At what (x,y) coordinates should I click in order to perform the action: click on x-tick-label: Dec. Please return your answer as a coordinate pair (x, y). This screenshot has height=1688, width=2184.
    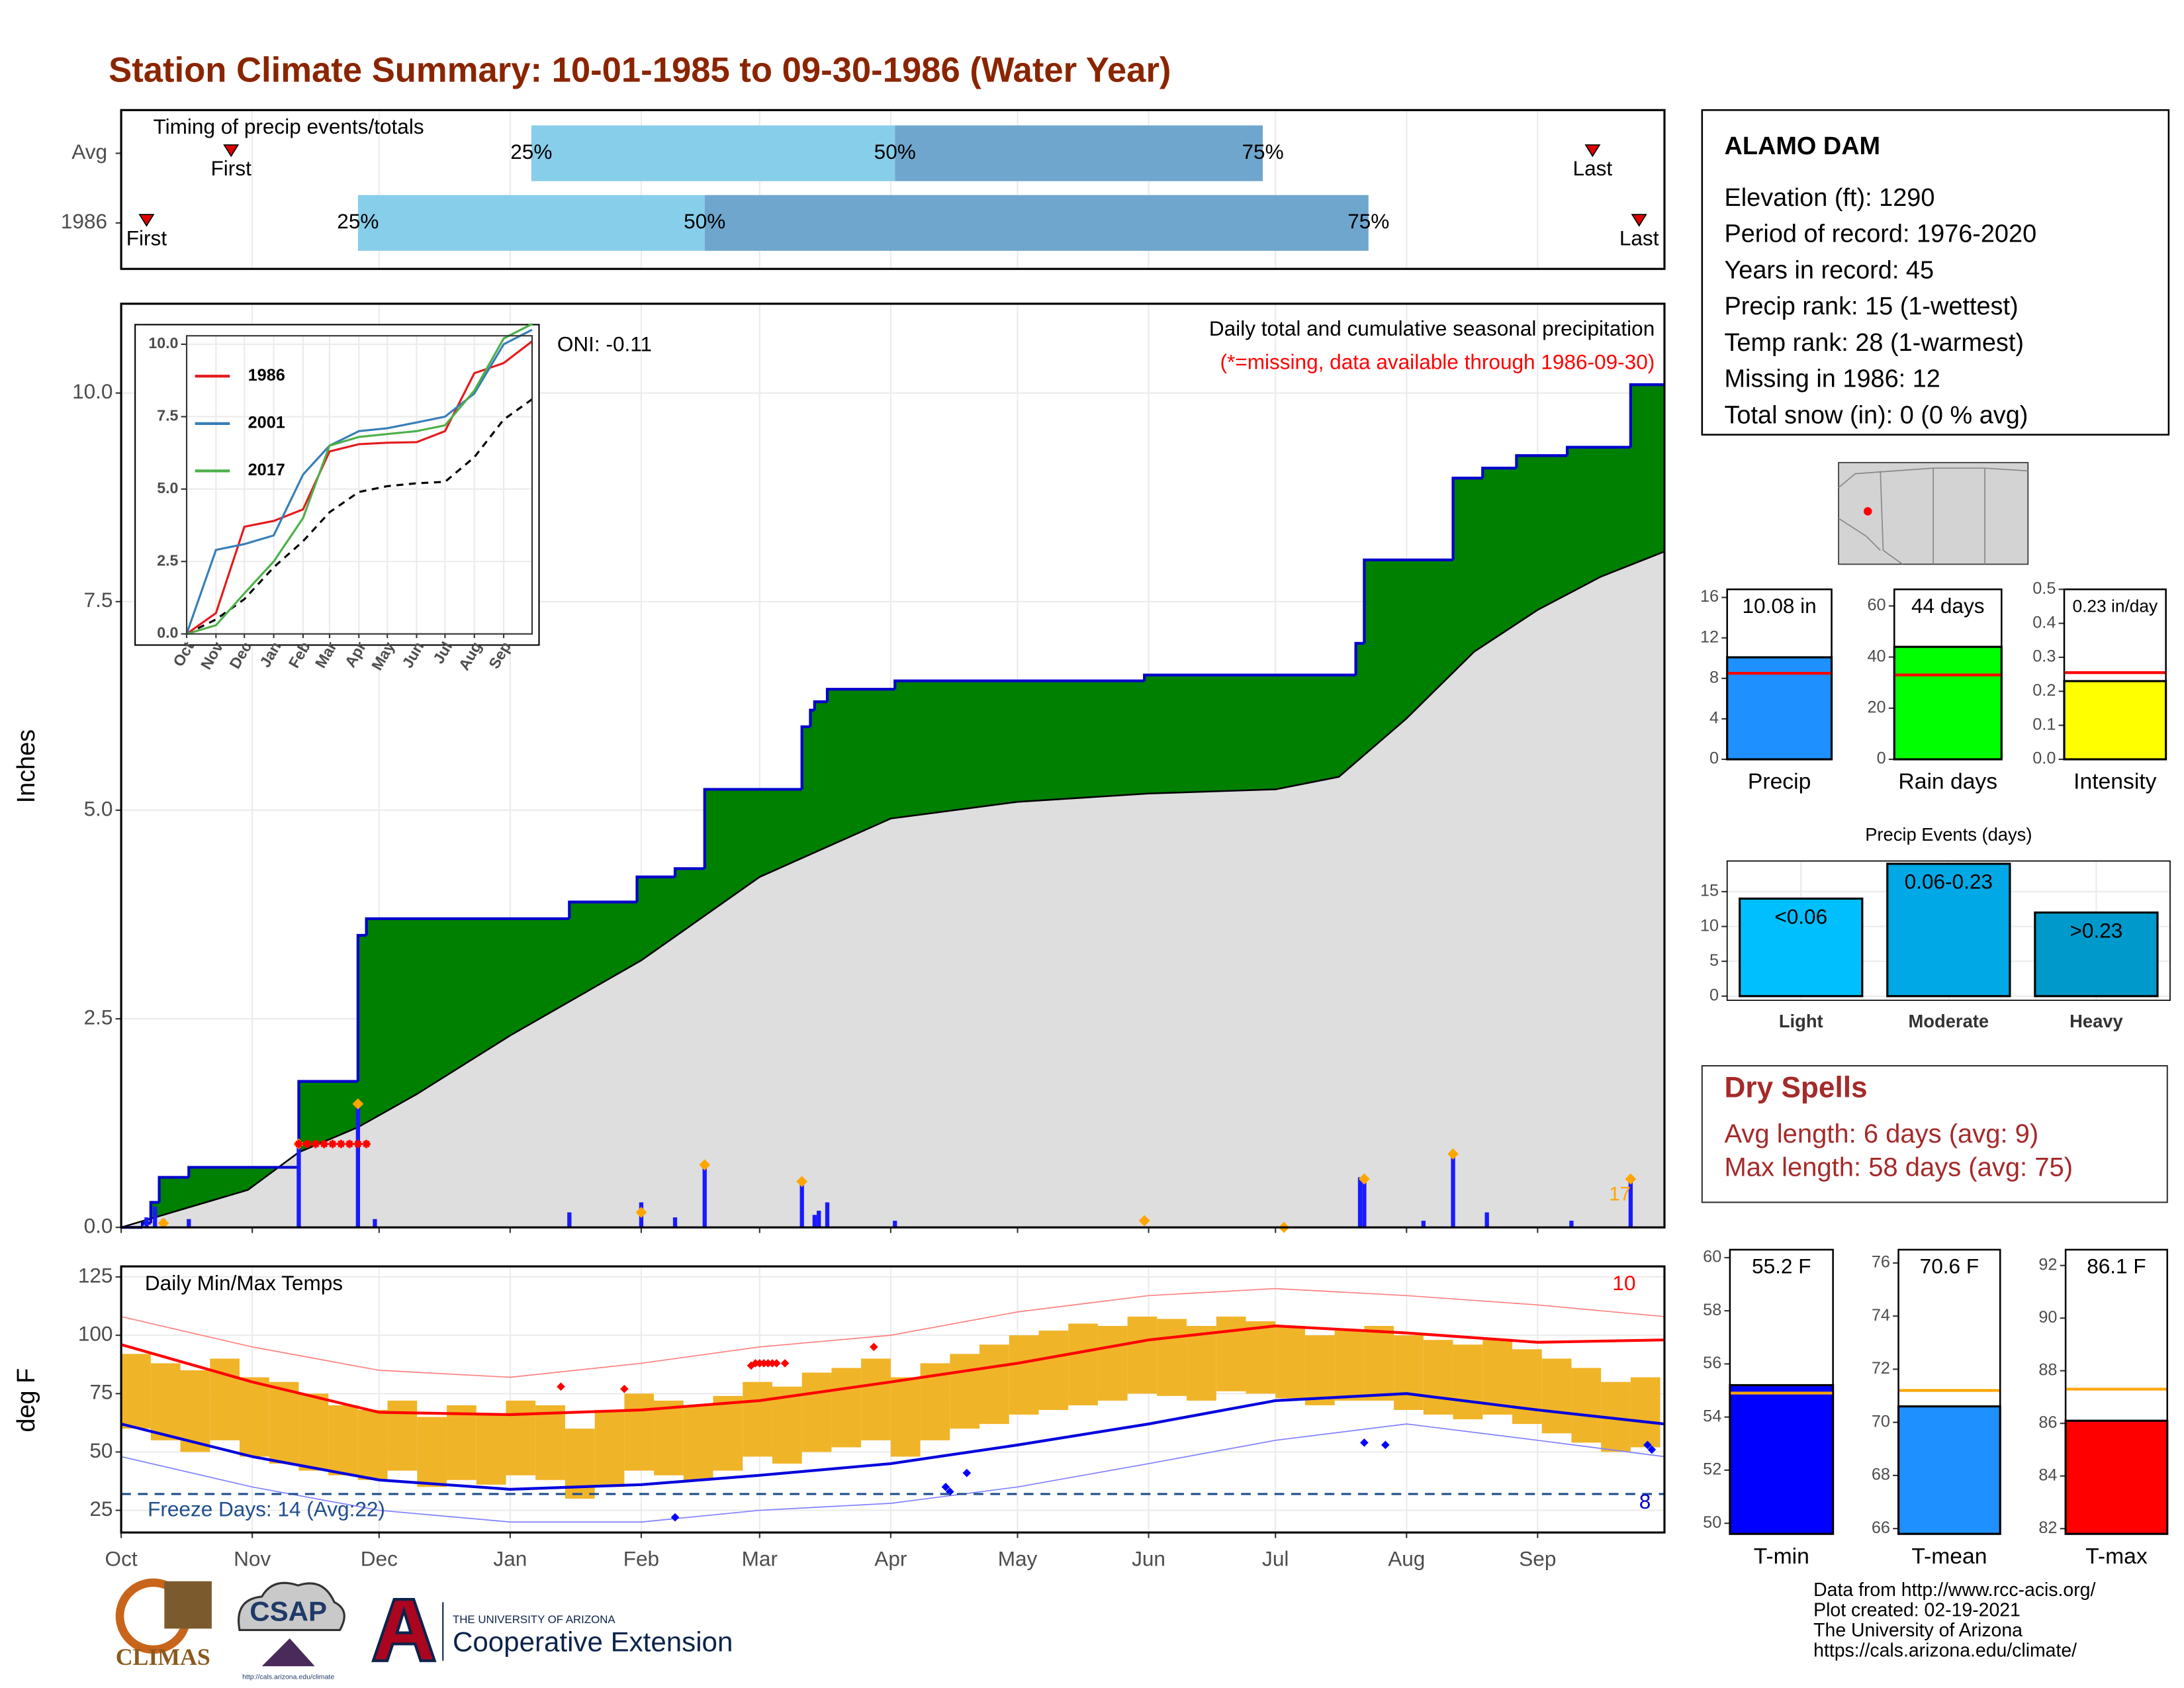
    Looking at the image, I should click on (380, 1559).